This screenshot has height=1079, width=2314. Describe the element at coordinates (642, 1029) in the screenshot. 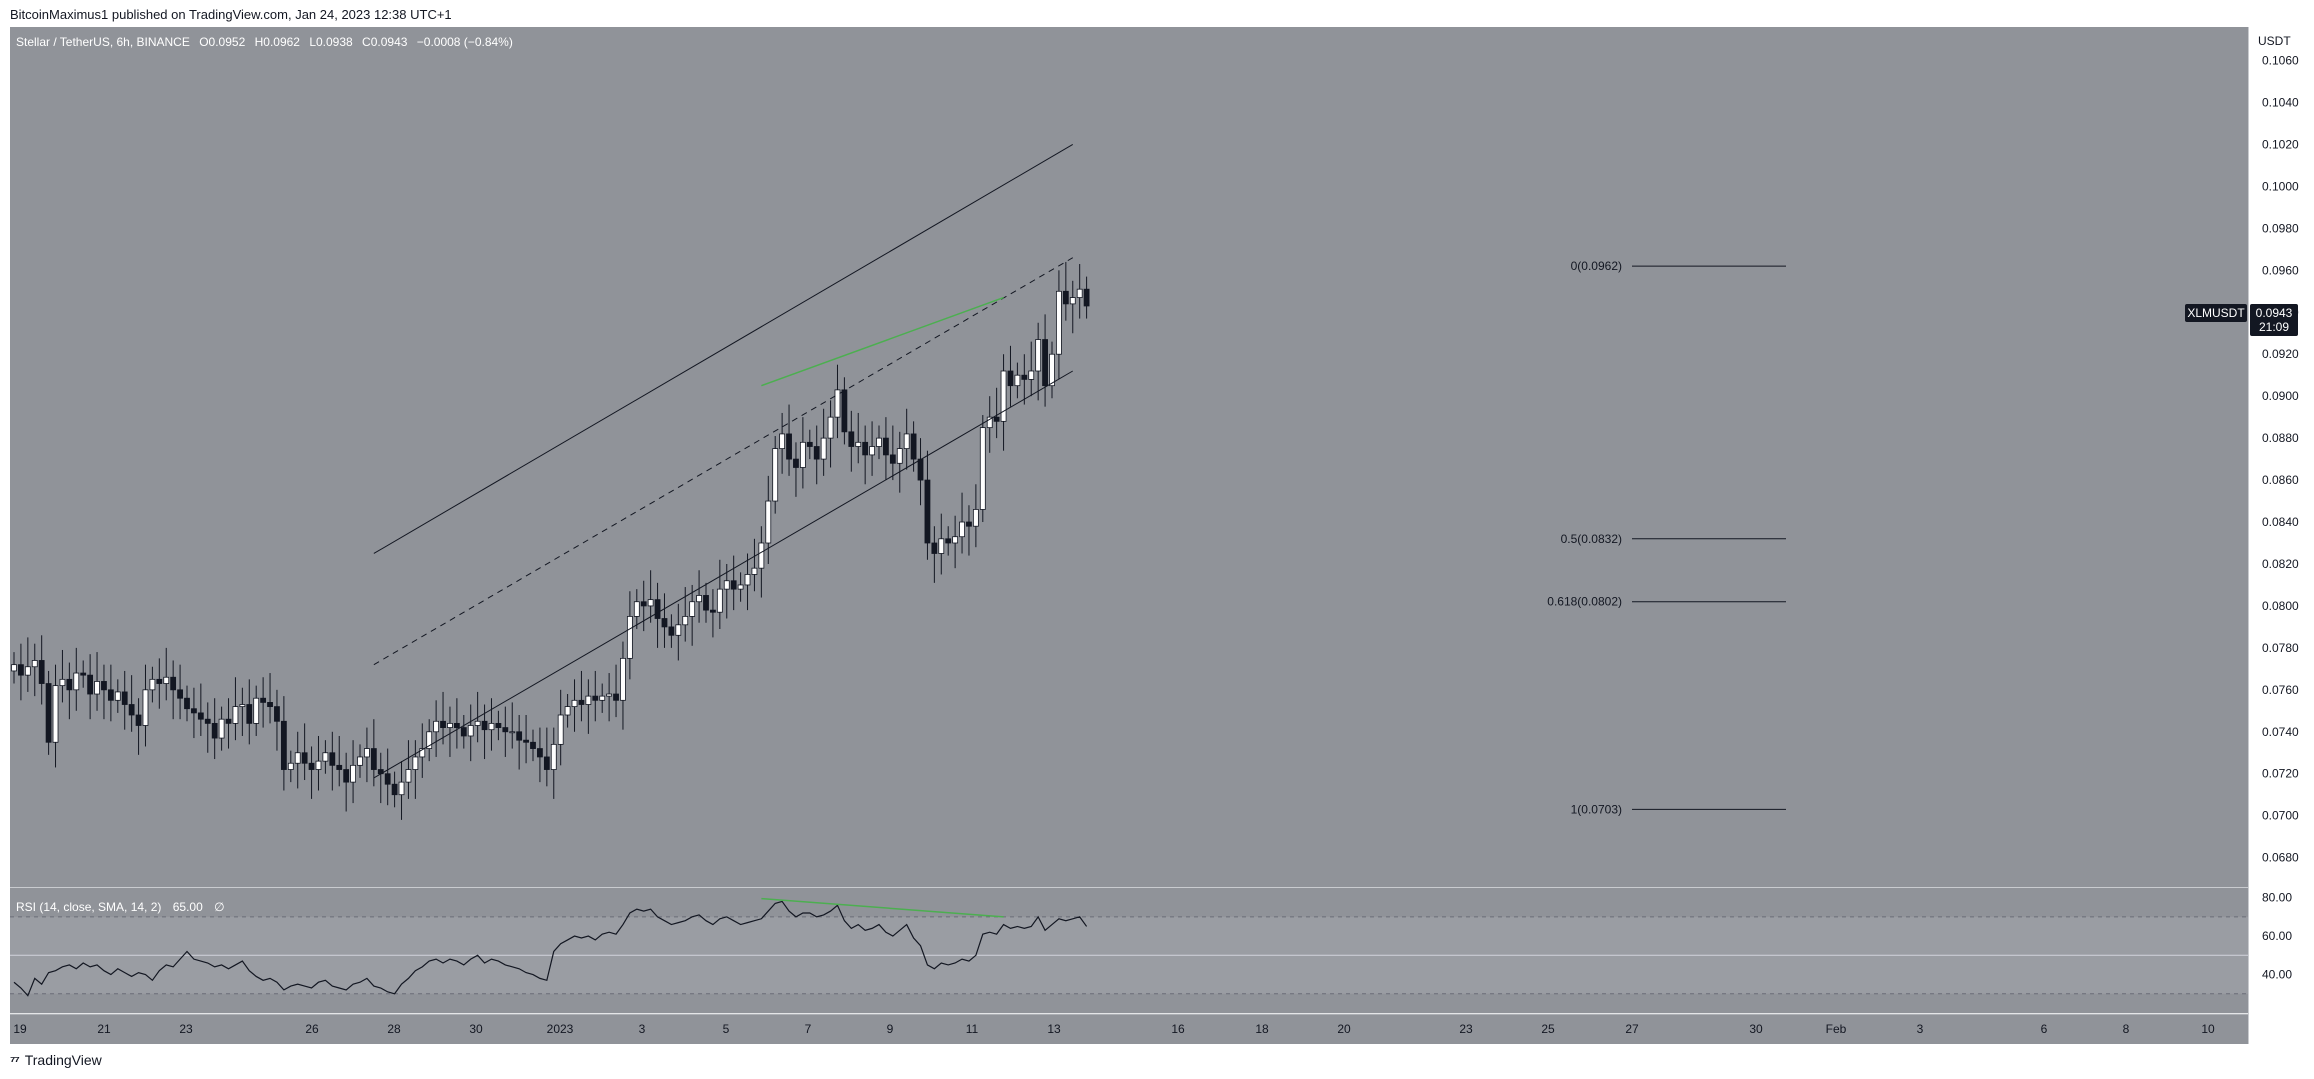

I see `x-tick-label: 3` at that location.